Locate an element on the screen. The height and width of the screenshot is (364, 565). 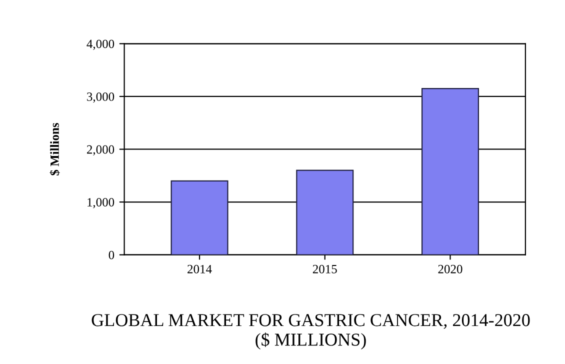
text: GLOBAL MARKET FOR GASTRIC CANCER, 2014-2020 ($ MILLIONS) is located at coordinates (311, 332).